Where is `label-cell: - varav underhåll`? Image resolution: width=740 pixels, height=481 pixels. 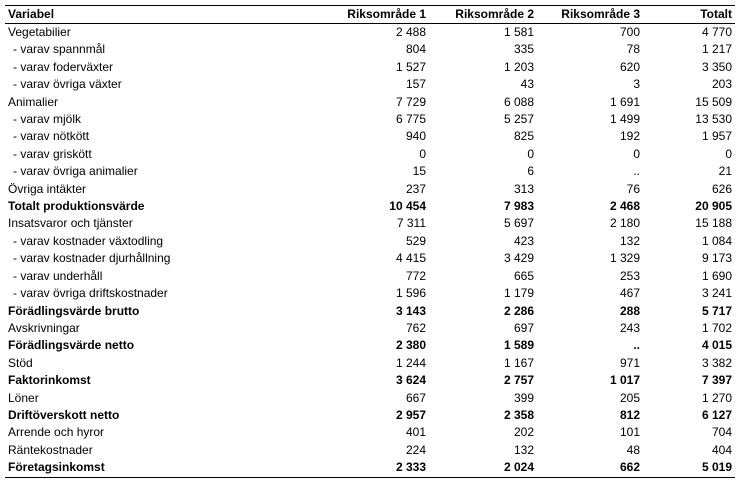 label-cell: - varav underhåll is located at coordinates (58, 275).